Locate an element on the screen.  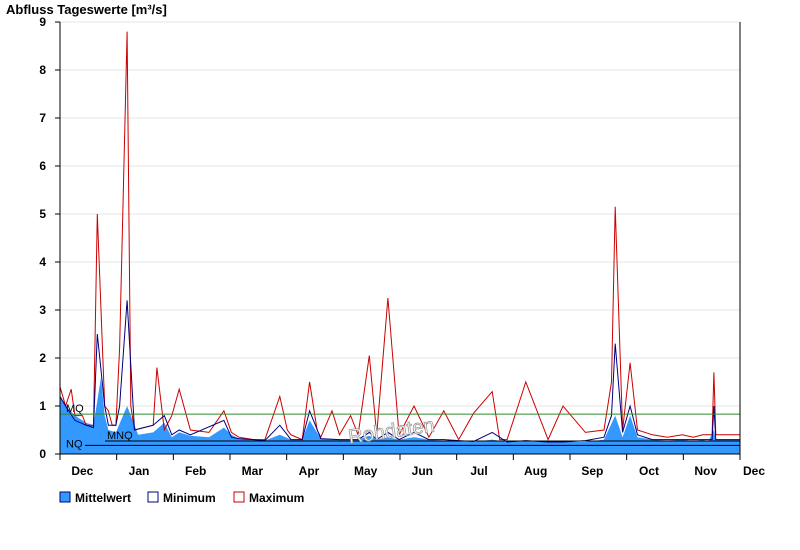
x-tick-label: Oct is located at coordinates (649, 471).